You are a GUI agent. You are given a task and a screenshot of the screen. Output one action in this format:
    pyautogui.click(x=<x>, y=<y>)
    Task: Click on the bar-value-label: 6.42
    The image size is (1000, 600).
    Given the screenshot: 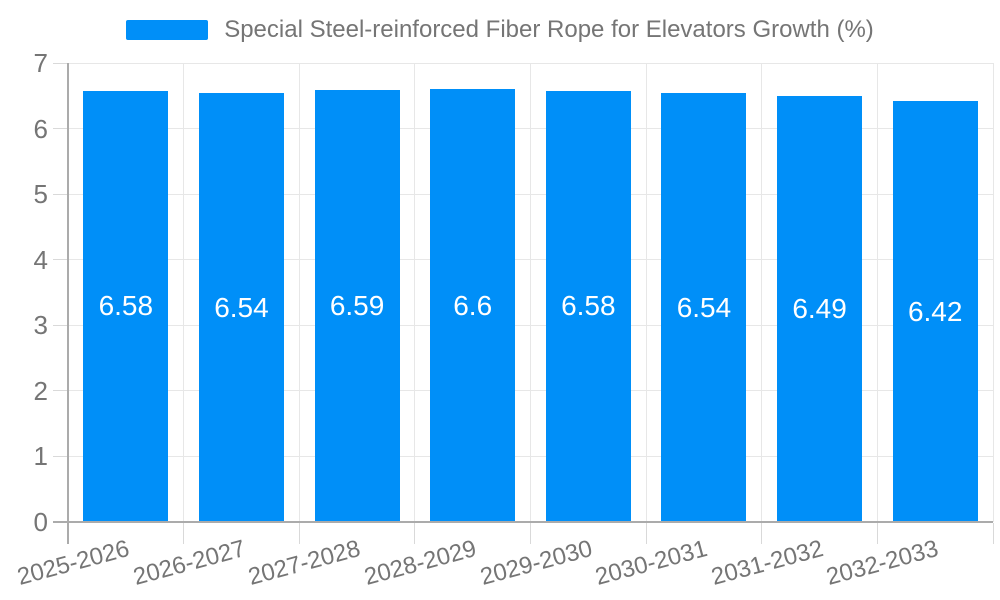 What is the action you would take?
    pyautogui.click(x=935, y=311)
    